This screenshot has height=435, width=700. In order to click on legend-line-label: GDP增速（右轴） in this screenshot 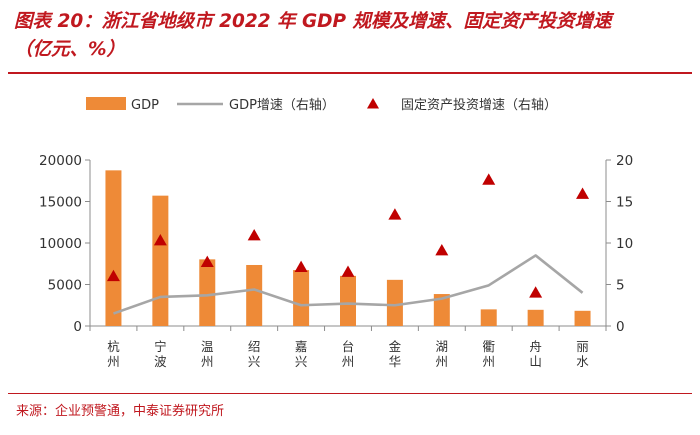, I will do `click(282, 105)`.